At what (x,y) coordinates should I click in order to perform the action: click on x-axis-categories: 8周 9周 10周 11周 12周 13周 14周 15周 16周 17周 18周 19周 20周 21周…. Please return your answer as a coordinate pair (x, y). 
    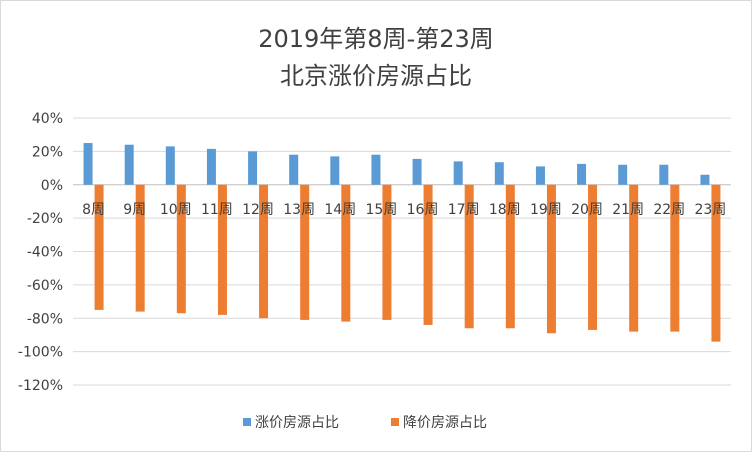
    Looking at the image, I should click on (404, 210).